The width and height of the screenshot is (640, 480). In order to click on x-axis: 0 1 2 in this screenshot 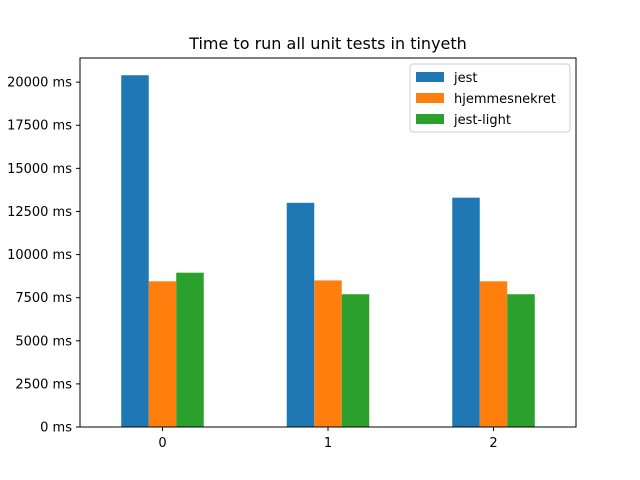, I will do `click(328, 439)`.